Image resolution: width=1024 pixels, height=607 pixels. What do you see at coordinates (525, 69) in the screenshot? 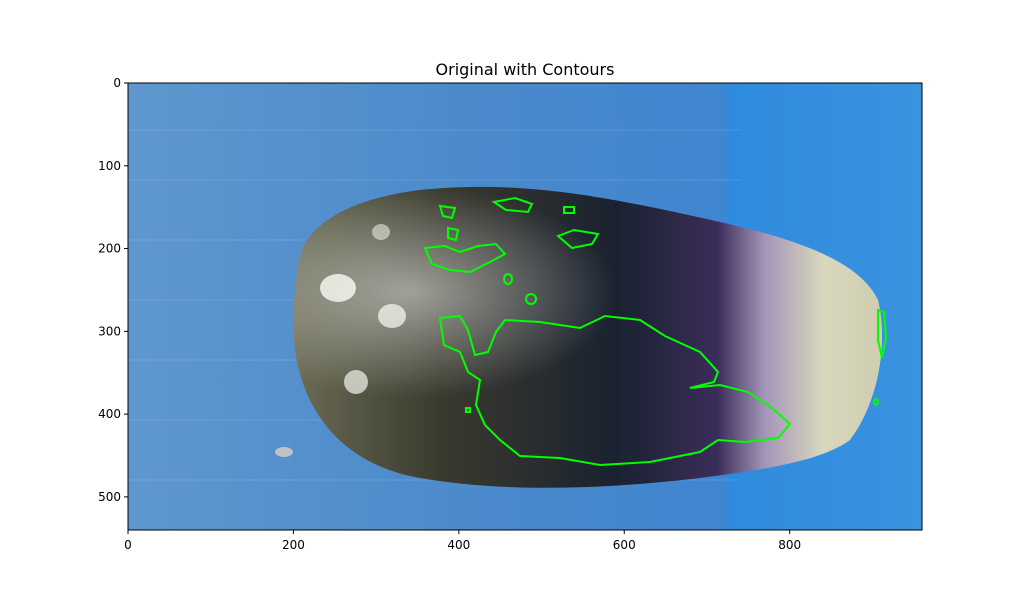
I see `figure-title: Original with Contours` at bounding box center [525, 69].